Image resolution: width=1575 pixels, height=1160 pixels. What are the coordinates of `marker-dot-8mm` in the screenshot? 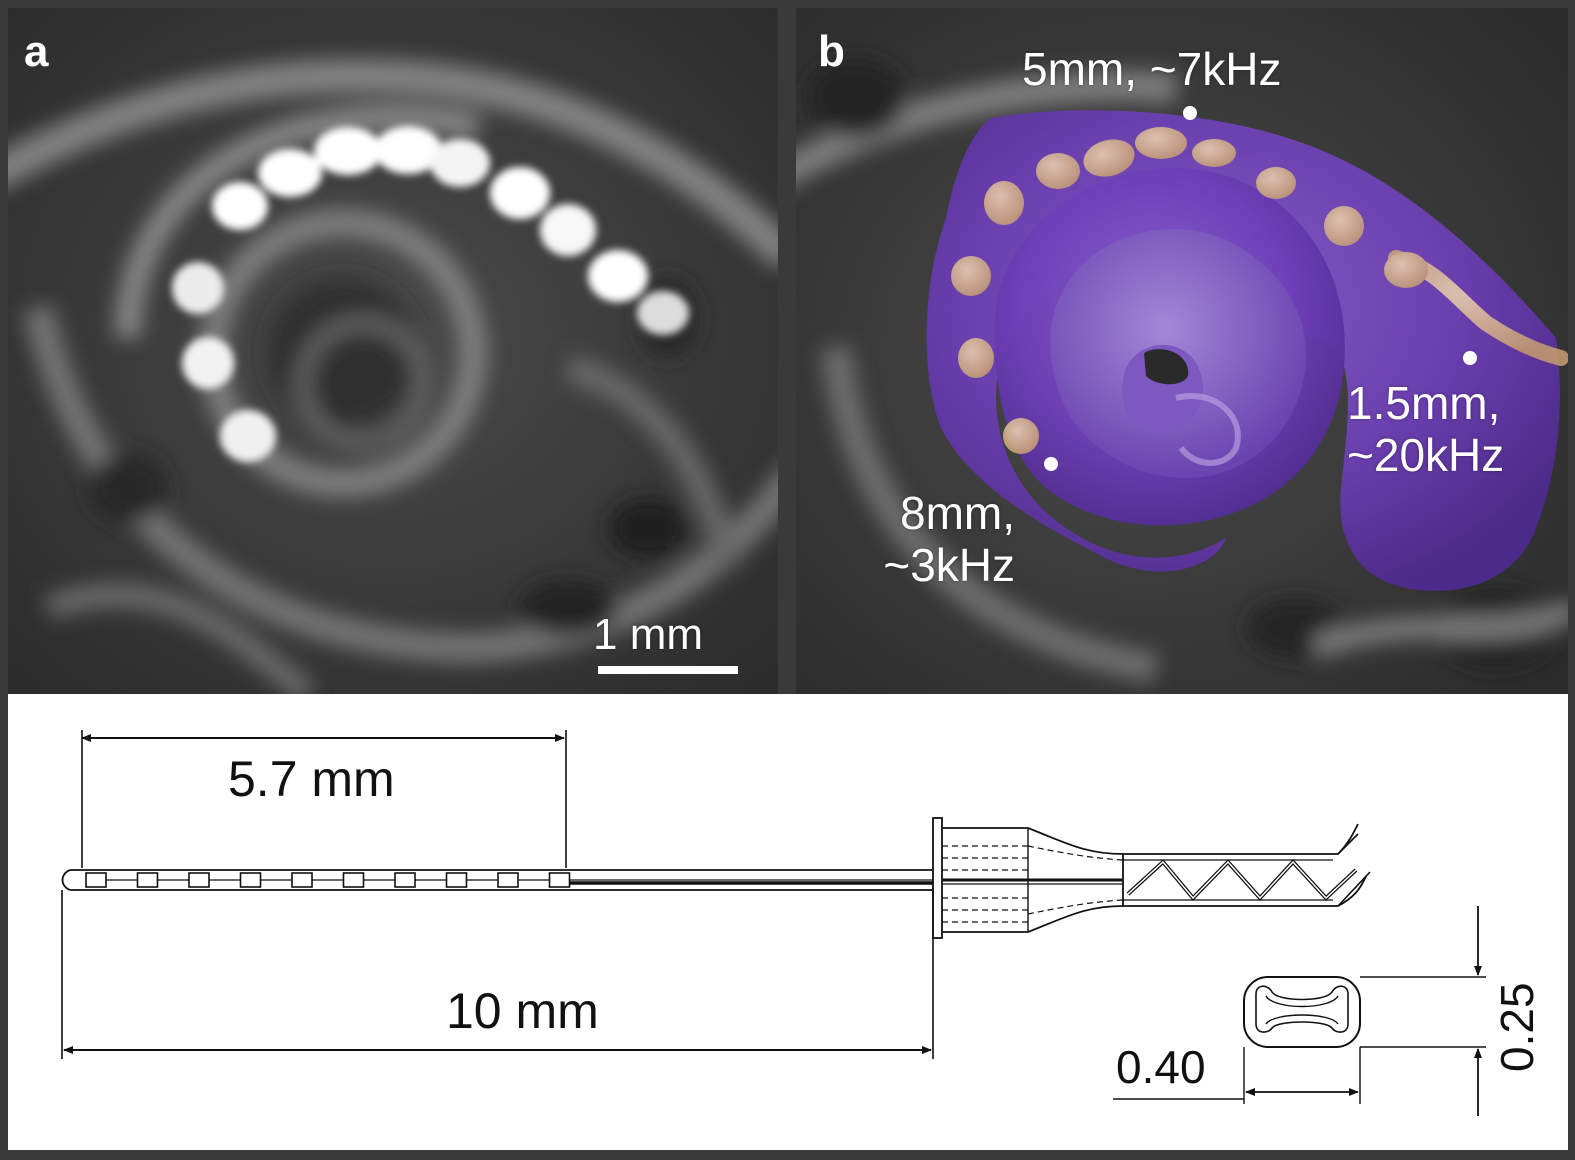 It's located at (1051, 464).